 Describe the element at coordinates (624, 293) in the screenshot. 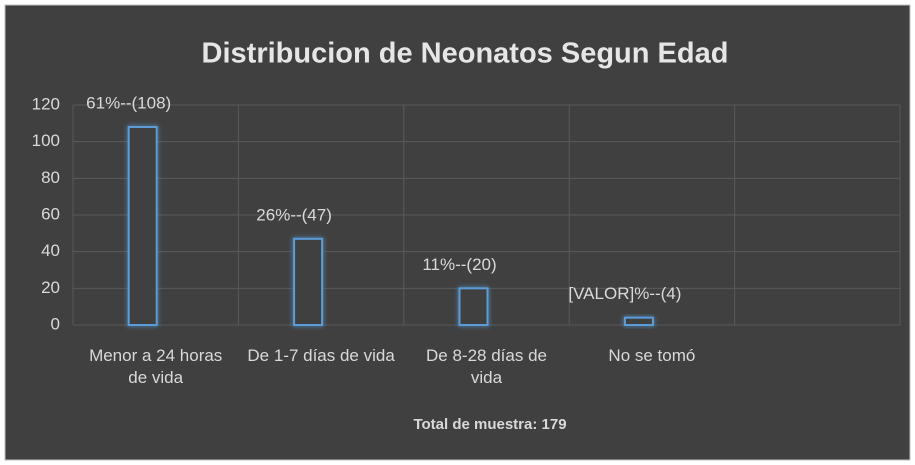

I see `data-label: [VALOR]%--(4)` at that location.